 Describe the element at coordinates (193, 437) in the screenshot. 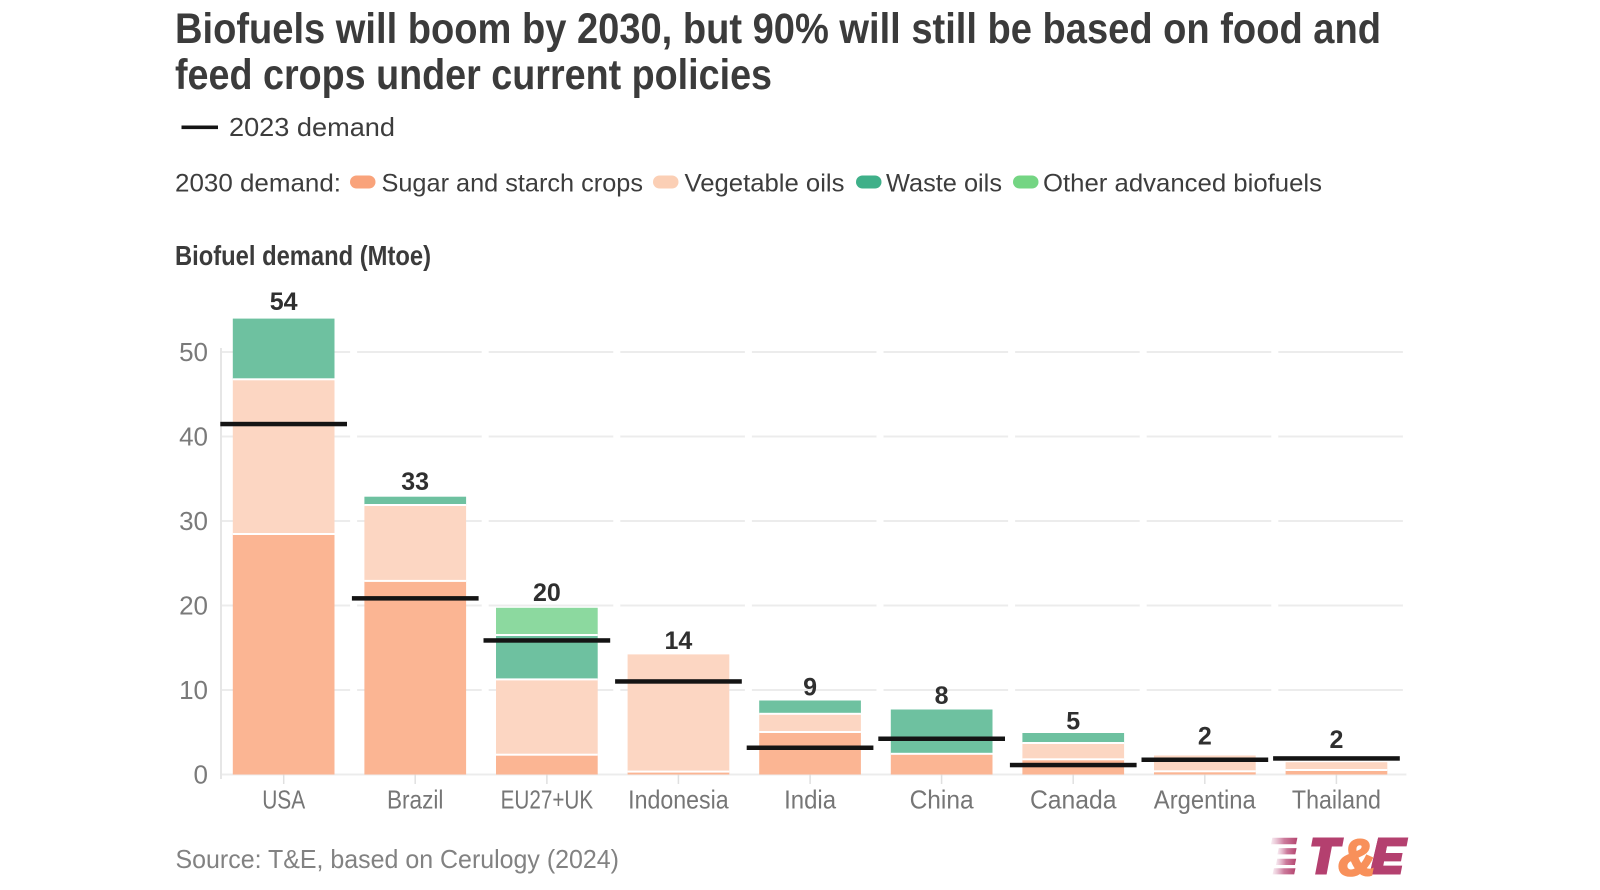

I see `svg-text: 40` at that location.